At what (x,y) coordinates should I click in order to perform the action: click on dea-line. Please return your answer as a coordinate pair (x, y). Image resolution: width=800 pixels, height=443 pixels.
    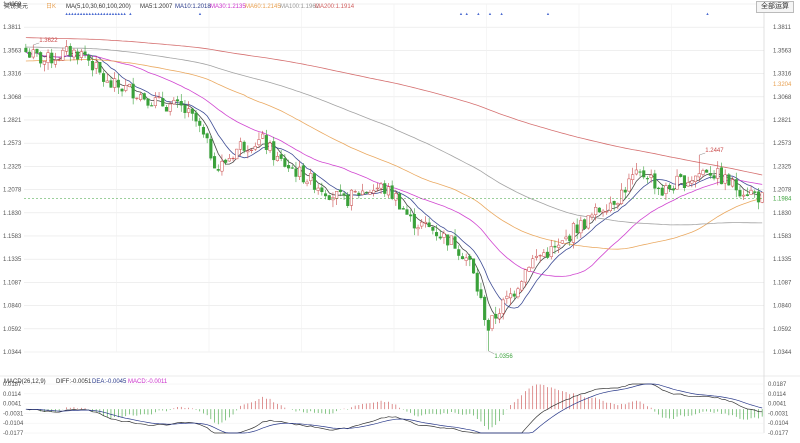
    Looking at the image, I should click on (394, 408).